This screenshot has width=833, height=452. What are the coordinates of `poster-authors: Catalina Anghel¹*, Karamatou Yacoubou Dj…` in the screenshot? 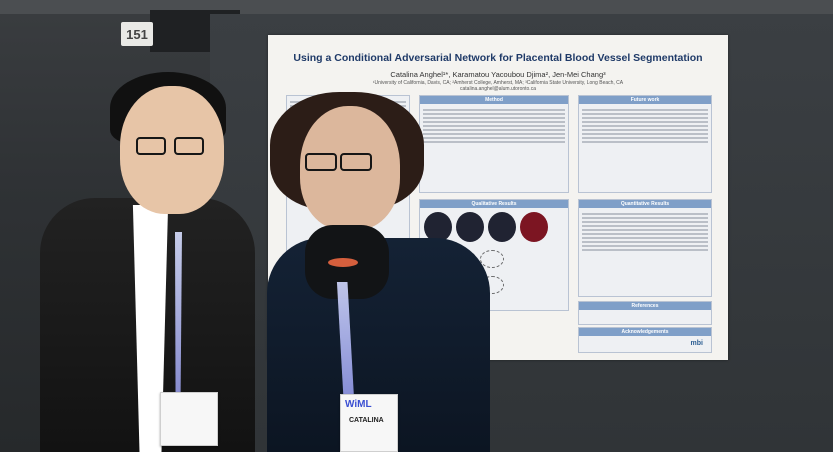 It's located at (498, 74).